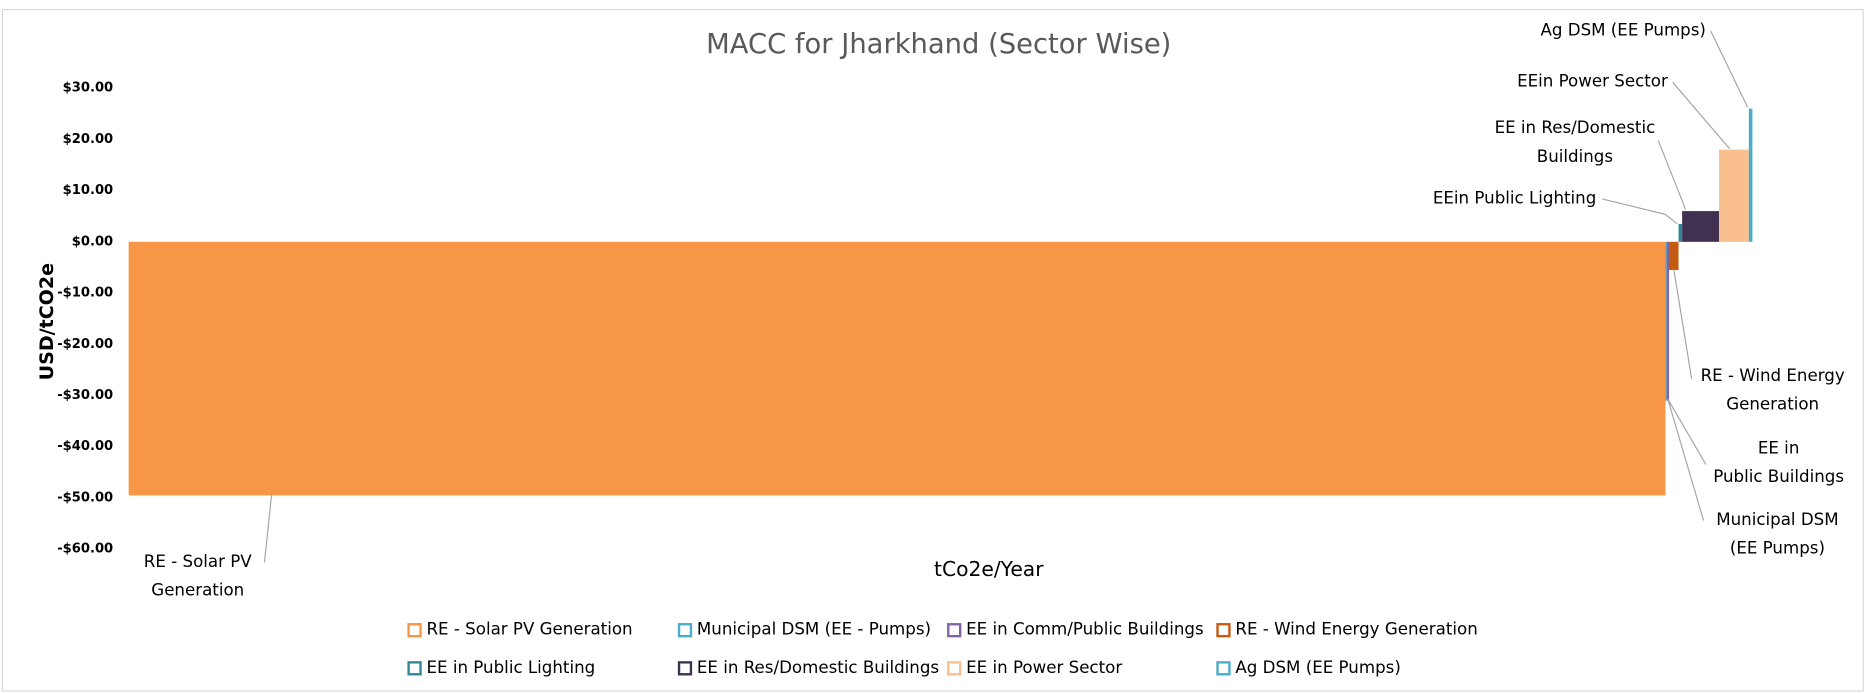  I want to click on legend-label: EE in Public Lighting, so click(510, 667).